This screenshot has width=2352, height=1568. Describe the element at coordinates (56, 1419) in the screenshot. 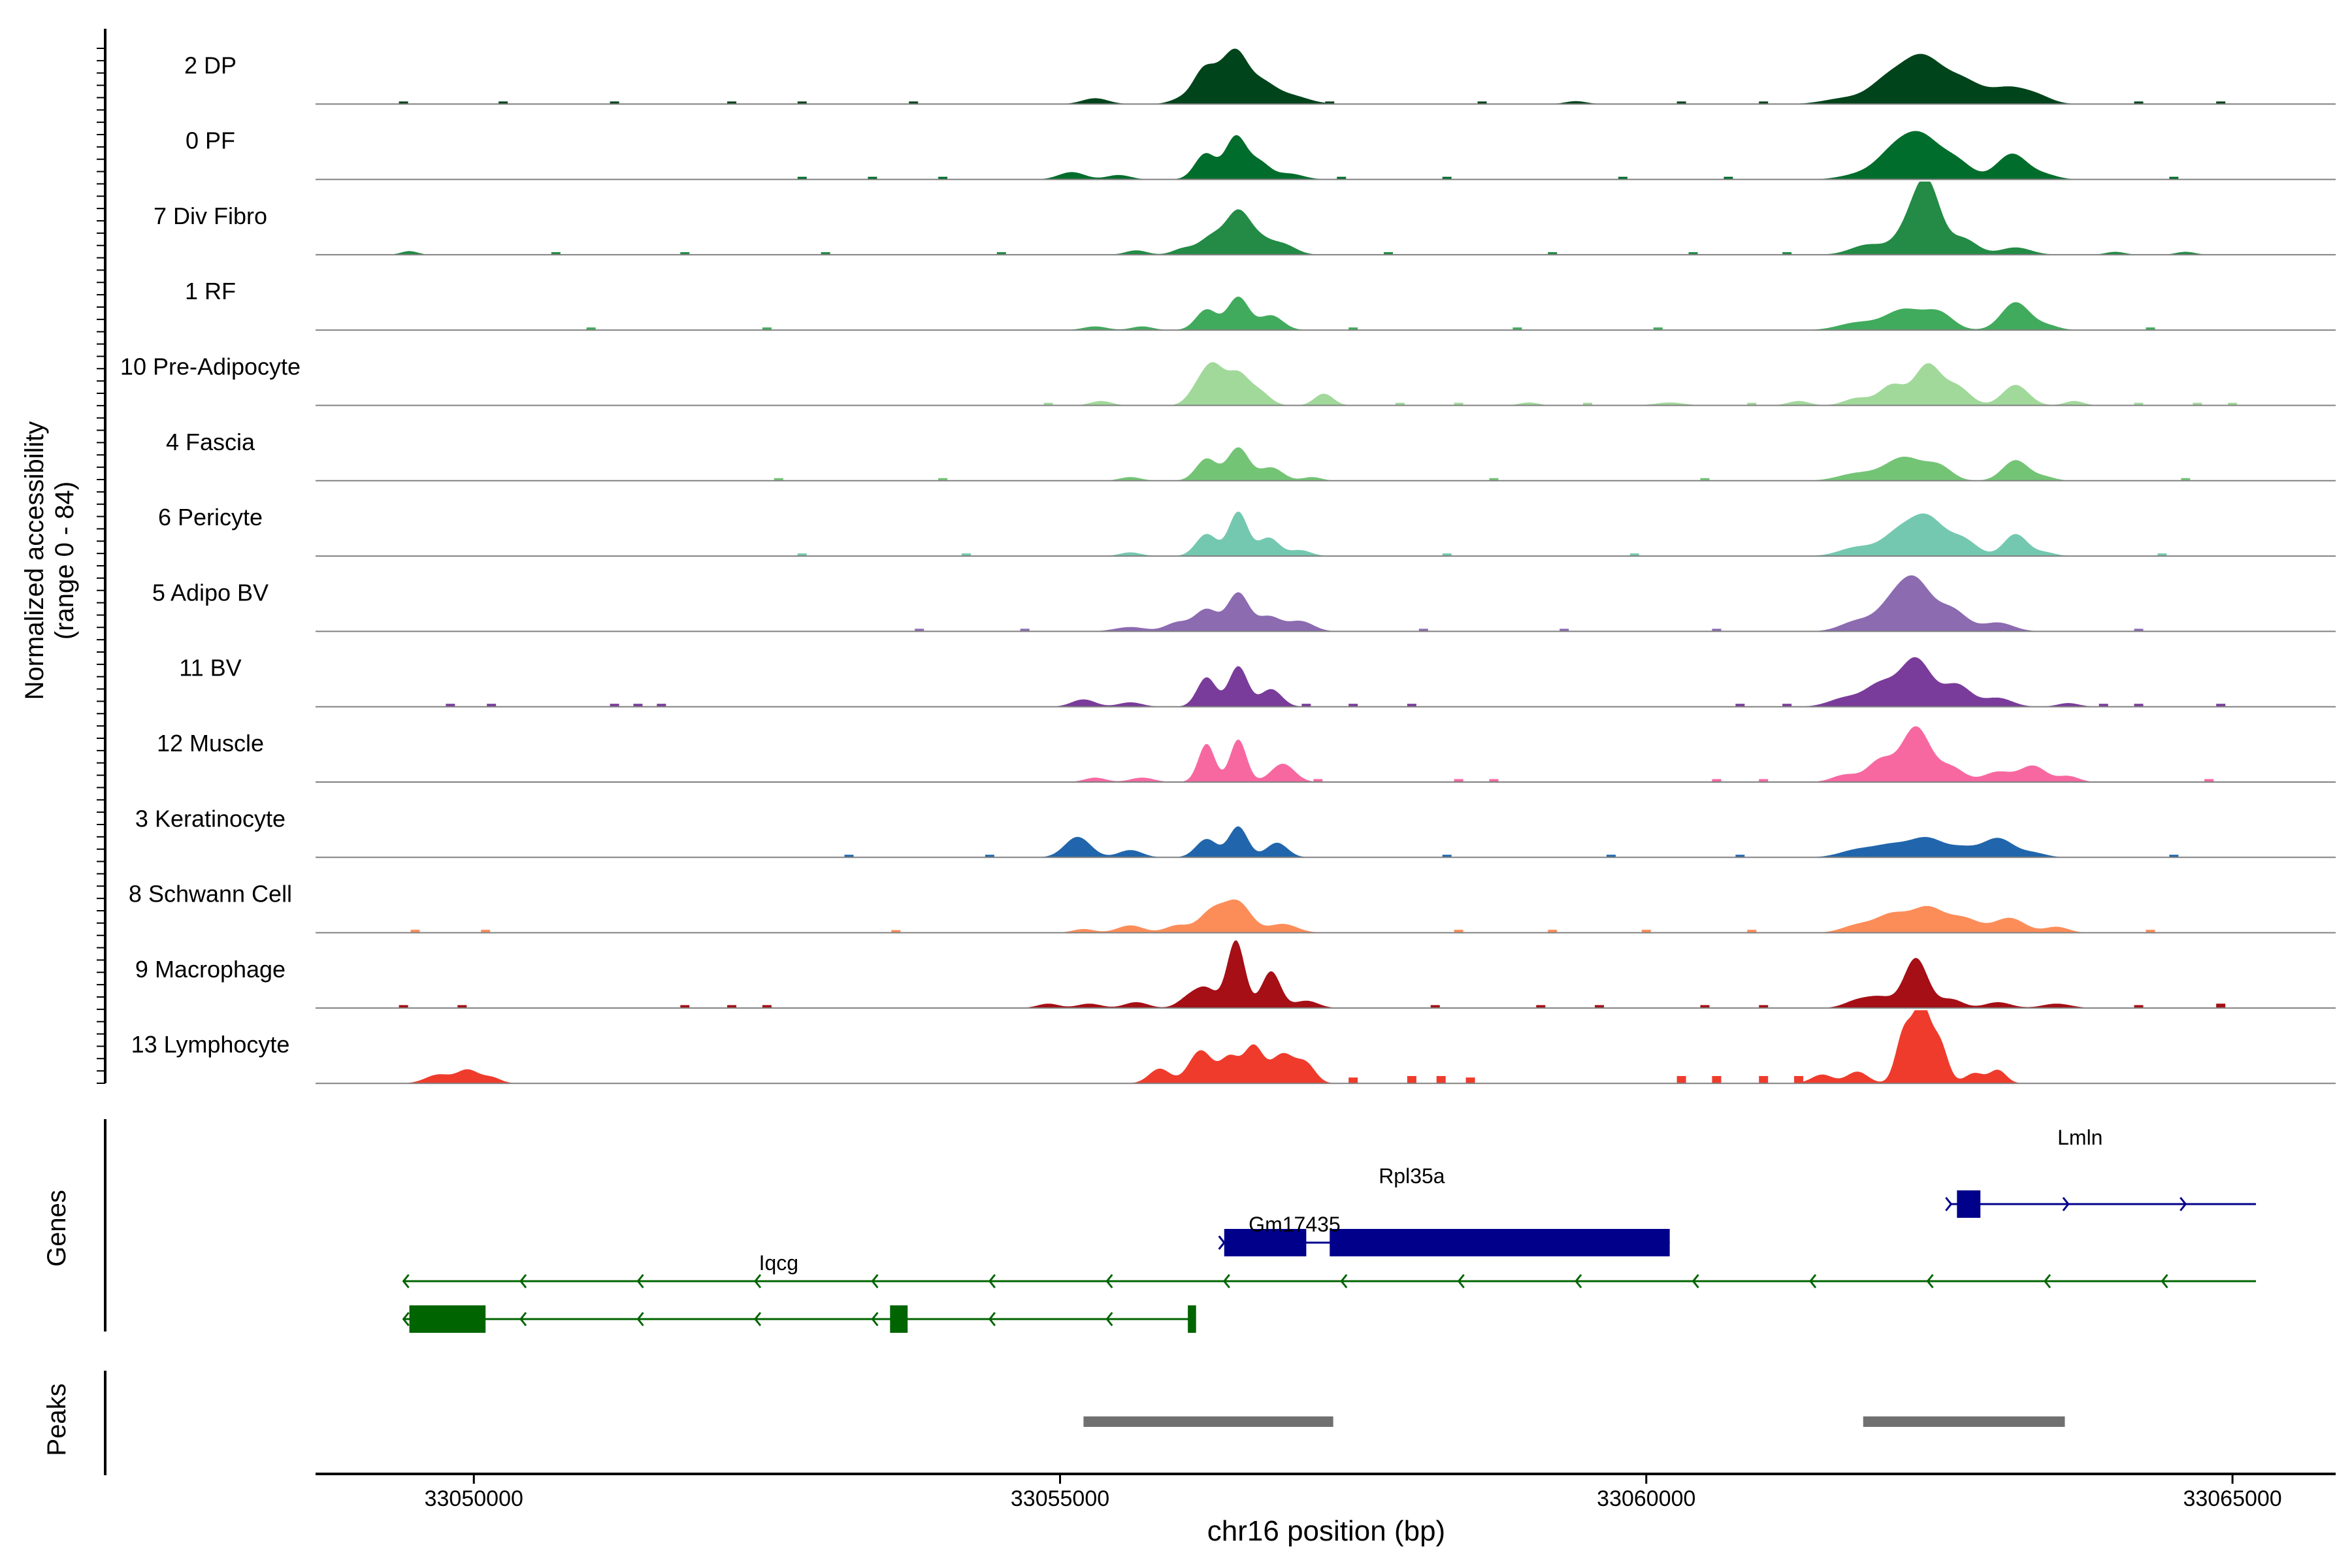

I see `peaks-panel-title: Peaks` at that location.